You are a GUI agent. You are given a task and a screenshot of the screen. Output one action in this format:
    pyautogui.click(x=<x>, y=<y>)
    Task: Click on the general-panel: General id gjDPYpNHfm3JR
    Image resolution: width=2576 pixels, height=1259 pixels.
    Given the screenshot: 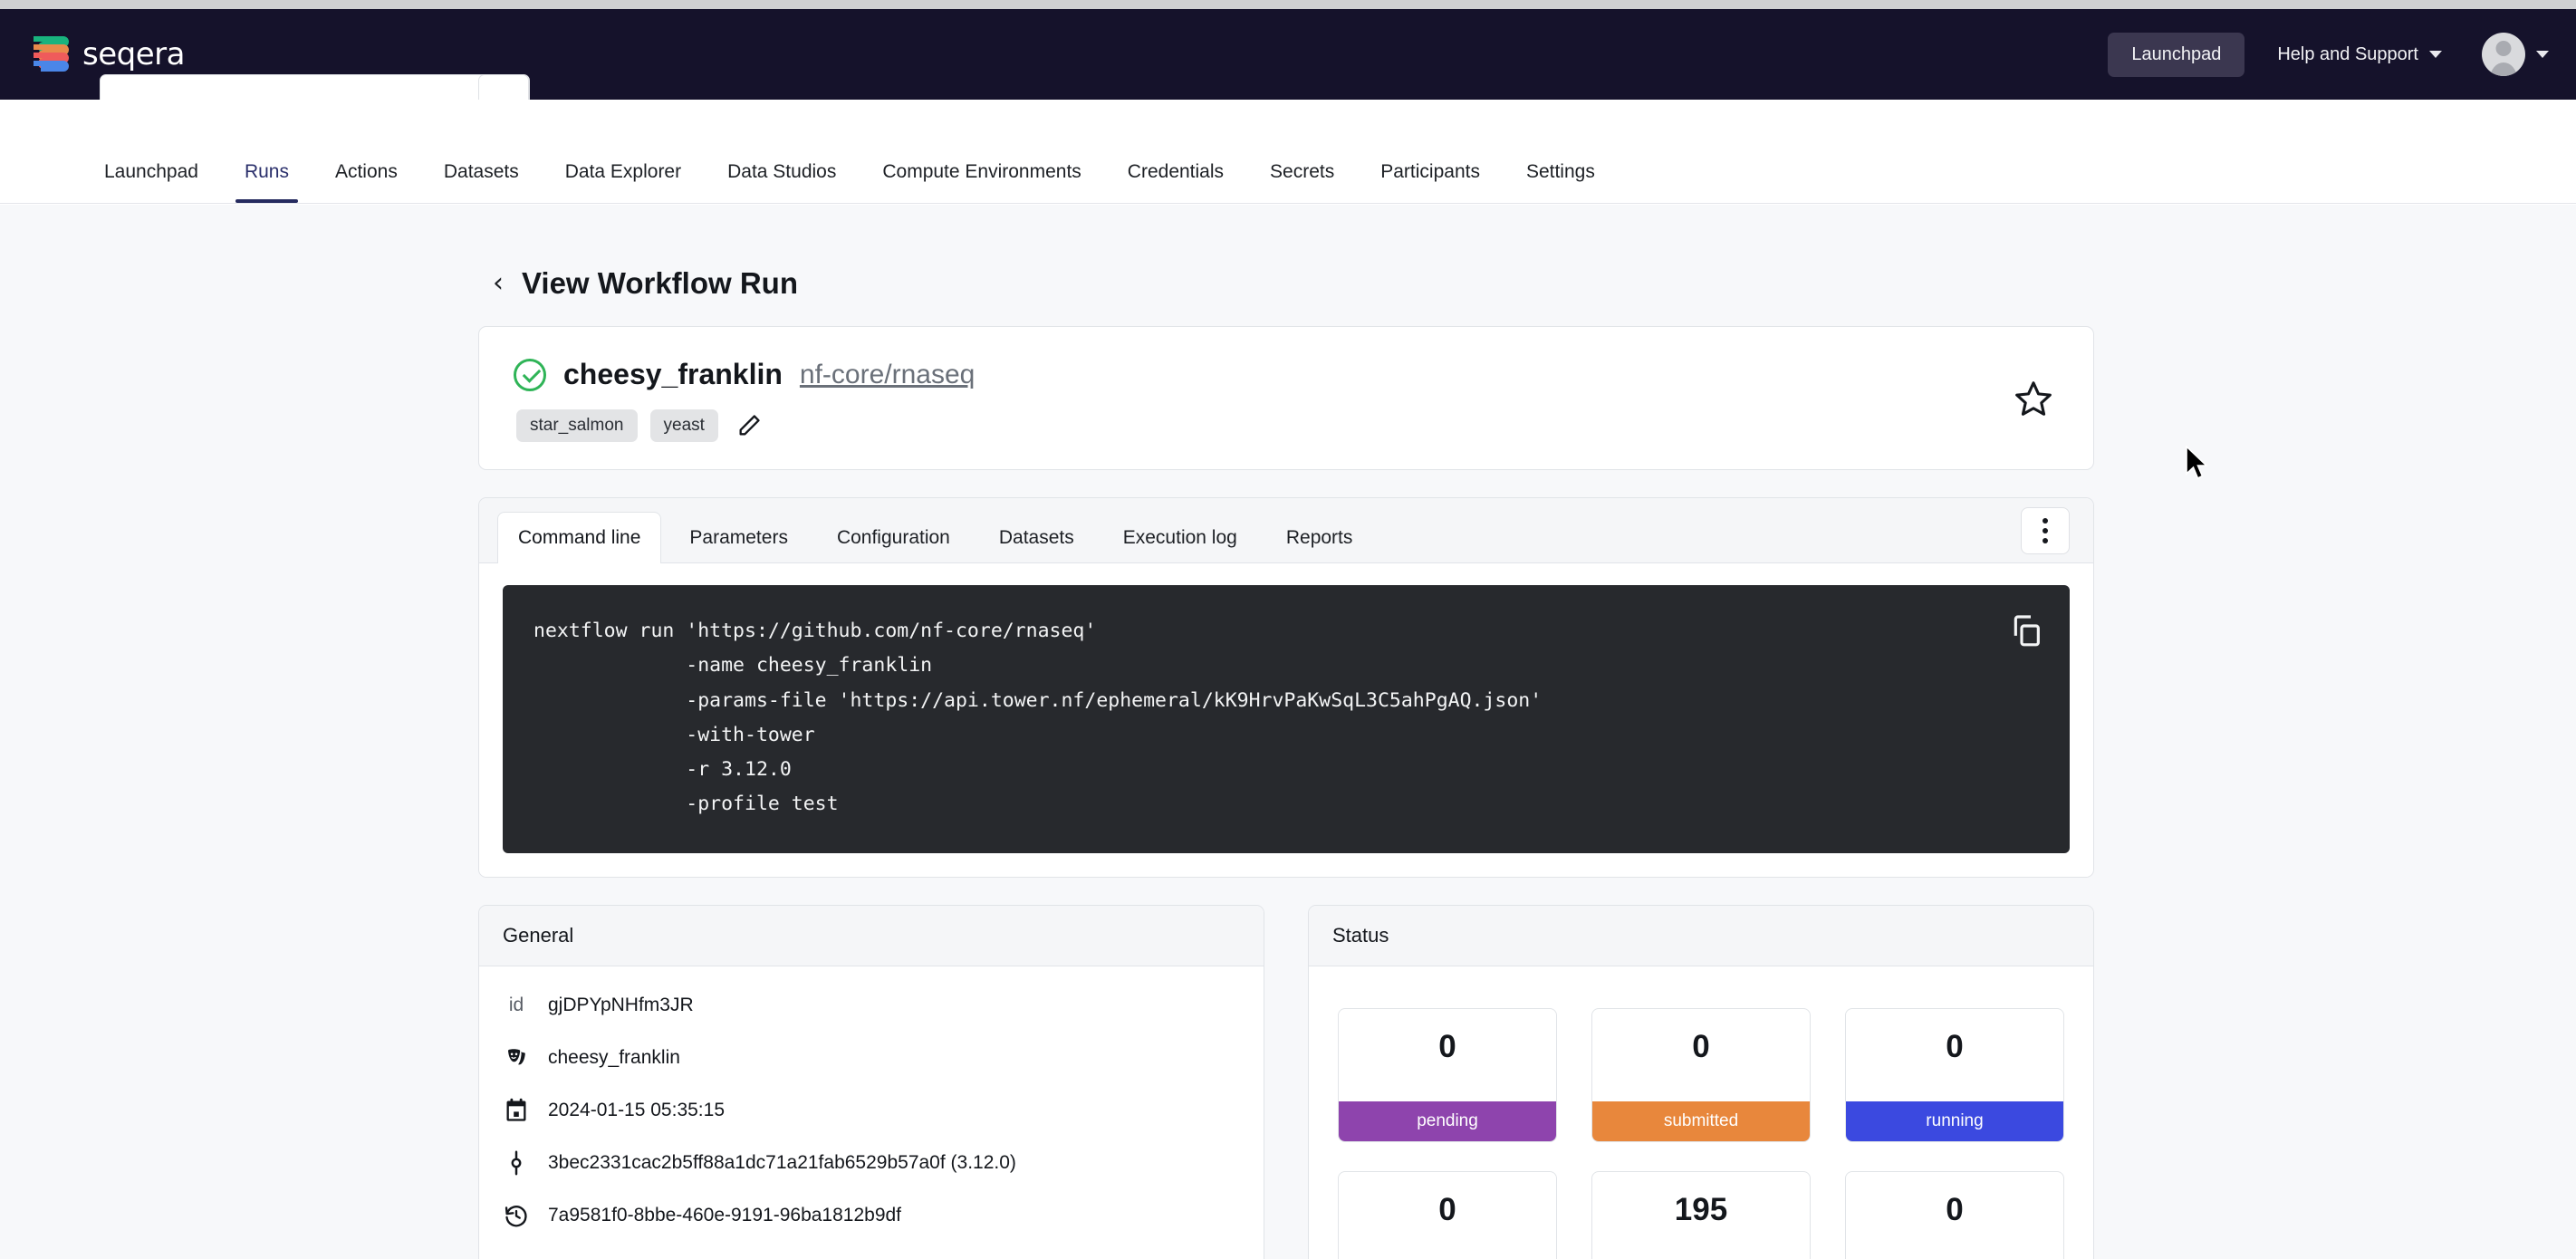 What is the action you would take?
    pyautogui.click(x=871, y=1082)
    